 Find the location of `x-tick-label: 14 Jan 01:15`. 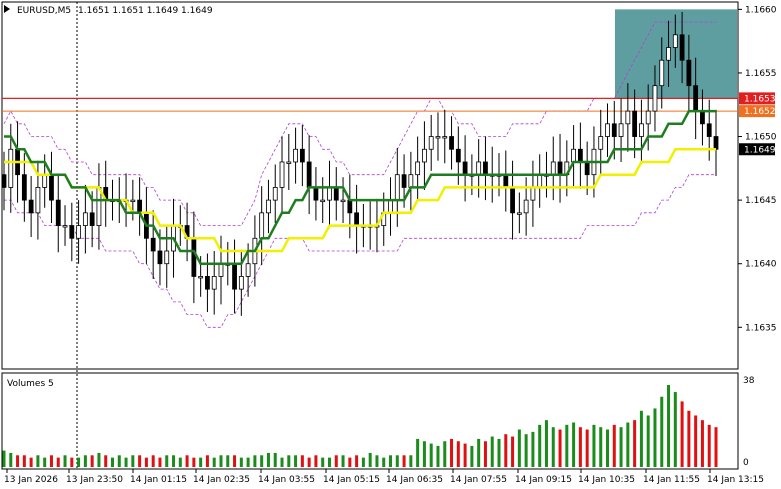

x-tick-label: 14 Jan 01:15 is located at coordinates (158, 480).